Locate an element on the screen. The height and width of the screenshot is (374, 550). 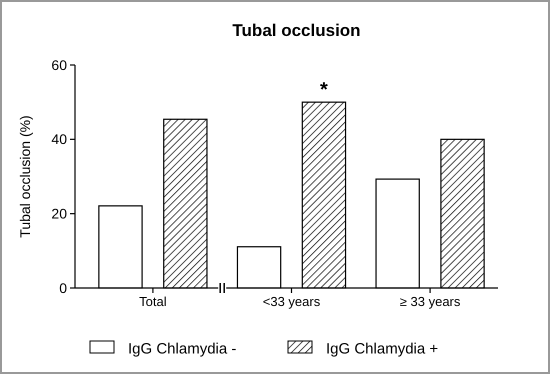
y-tick-label: 40 is located at coordinates (59, 139).